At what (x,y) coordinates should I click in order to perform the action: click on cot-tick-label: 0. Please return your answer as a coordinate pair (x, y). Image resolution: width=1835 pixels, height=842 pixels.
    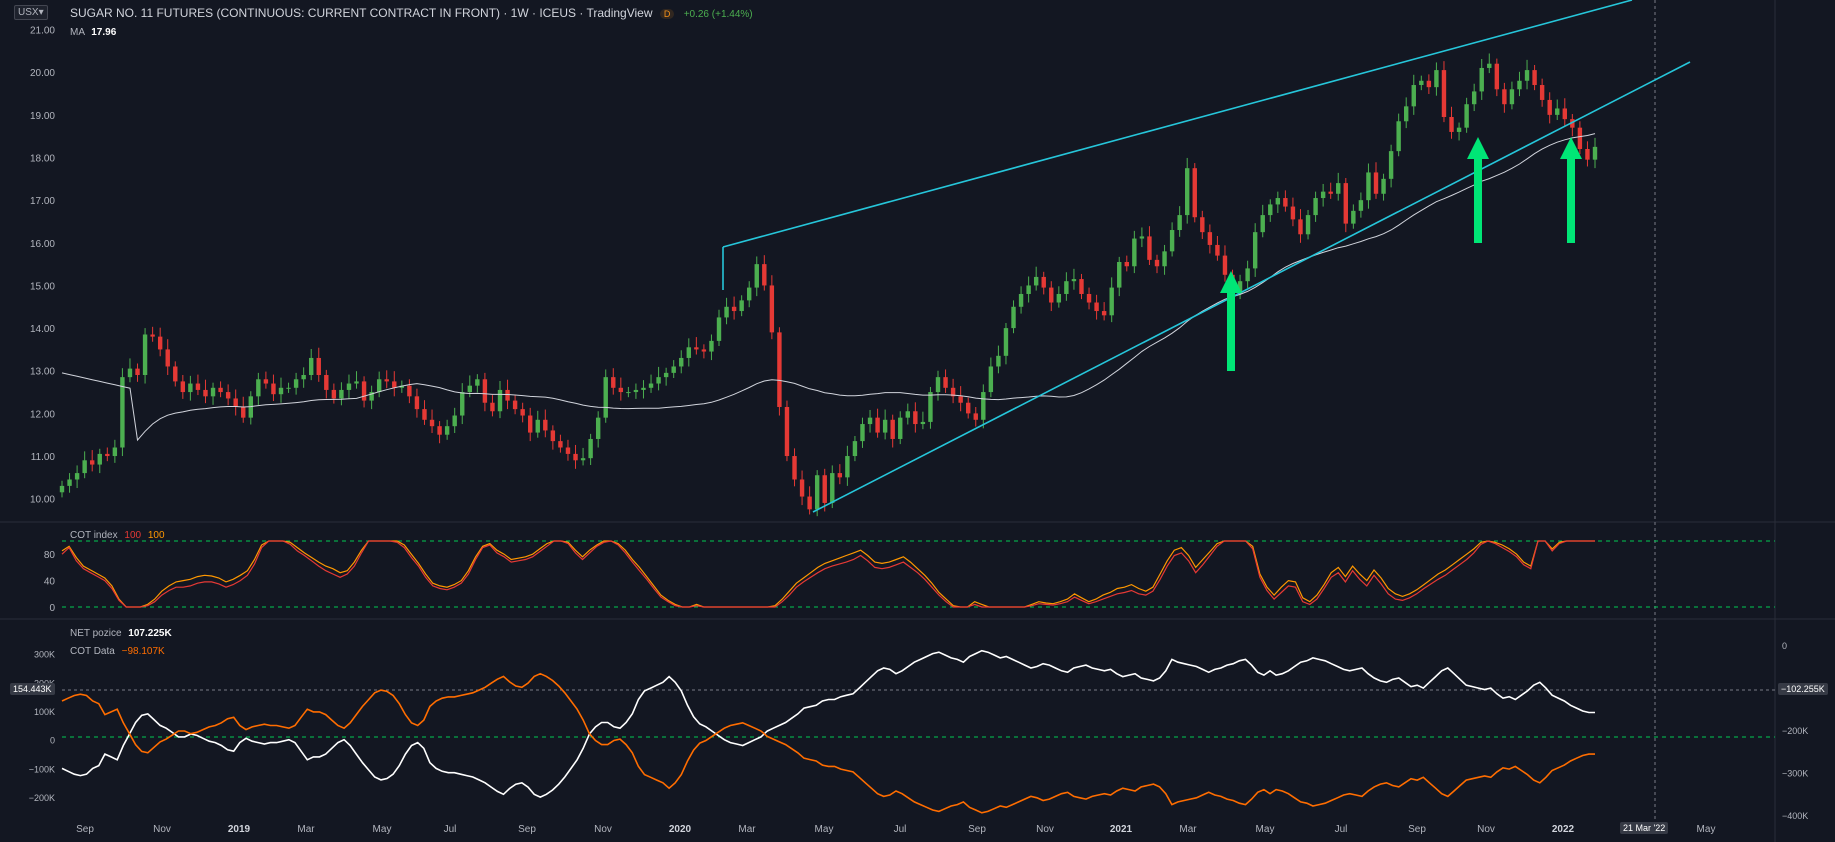
    Looking at the image, I should click on (52, 608).